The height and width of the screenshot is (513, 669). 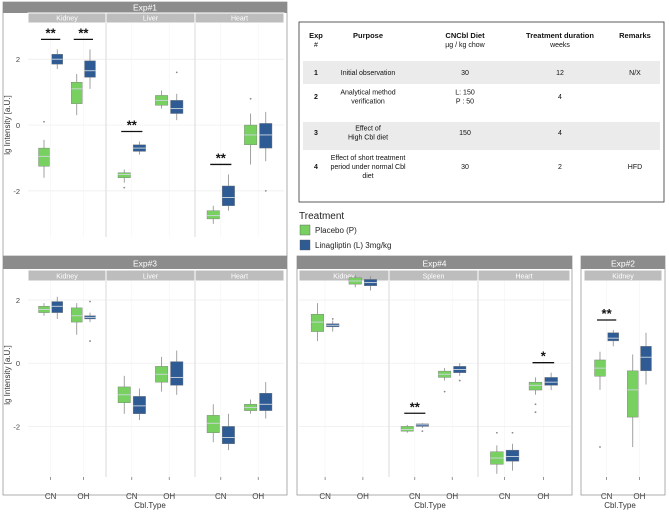 I want to click on table-cell: Initial observation, so click(x=368, y=73).